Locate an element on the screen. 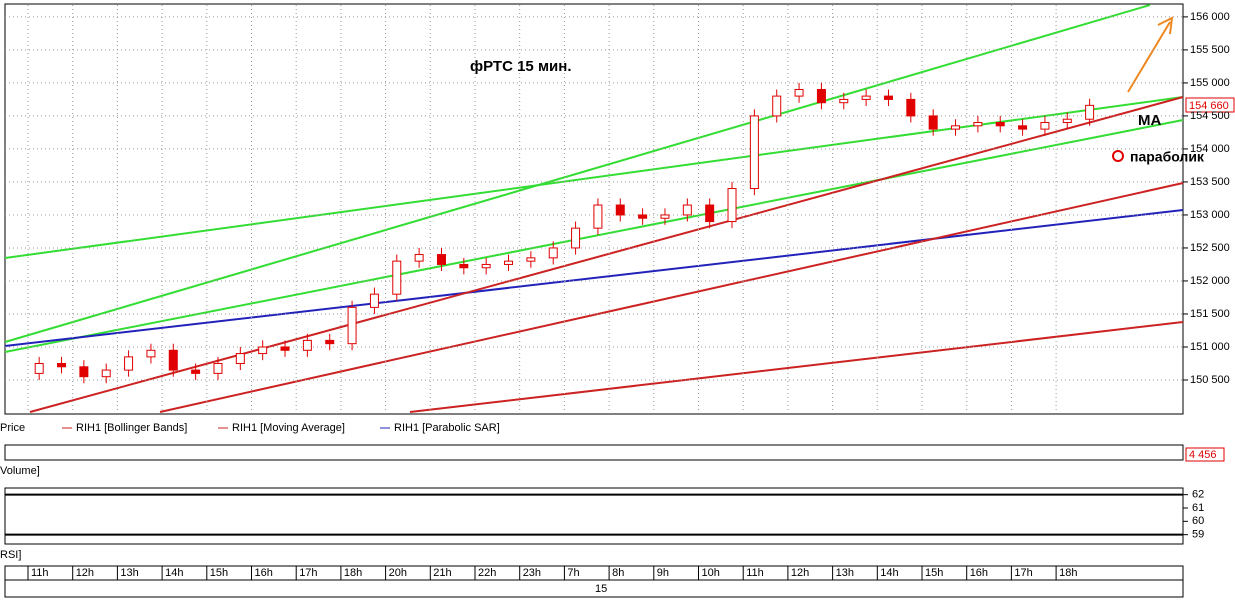 This screenshot has height=606, width=1235. x-tick-label: 7h is located at coordinates (573, 573).